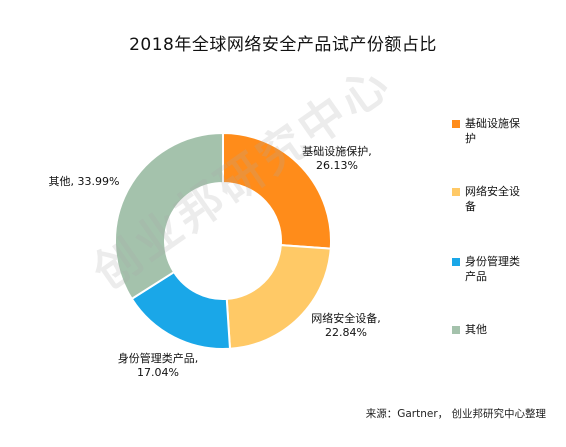 The width and height of the screenshot is (566, 447). What do you see at coordinates (337, 158) in the screenshot?
I see `data-label-0: 基础设施保护, 26.13%` at bounding box center [337, 158].